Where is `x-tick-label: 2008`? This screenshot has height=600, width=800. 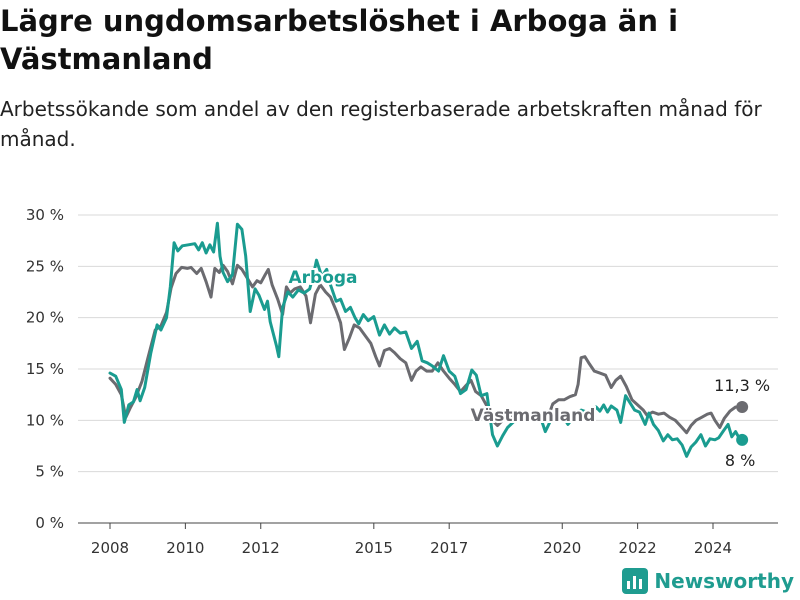
x-tick-label: 2008 is located at coordinates (110, 548).